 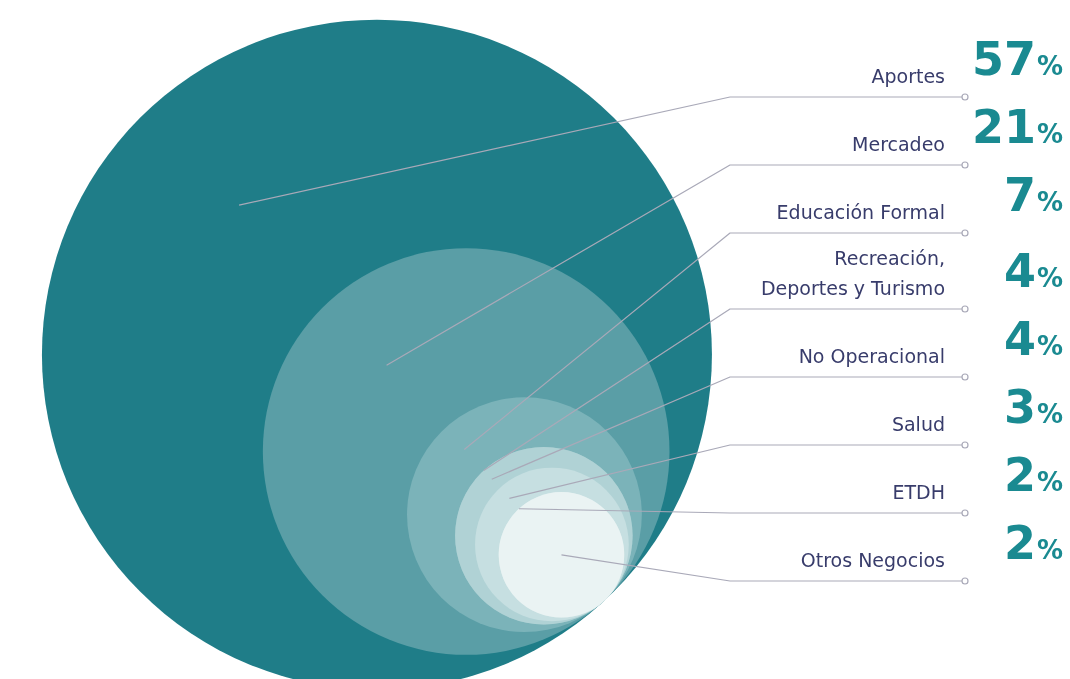 What do you see at coordinates (918, 492) in the screenshot?
I see `category-label: ETDH` at bounding box center [918, 492].